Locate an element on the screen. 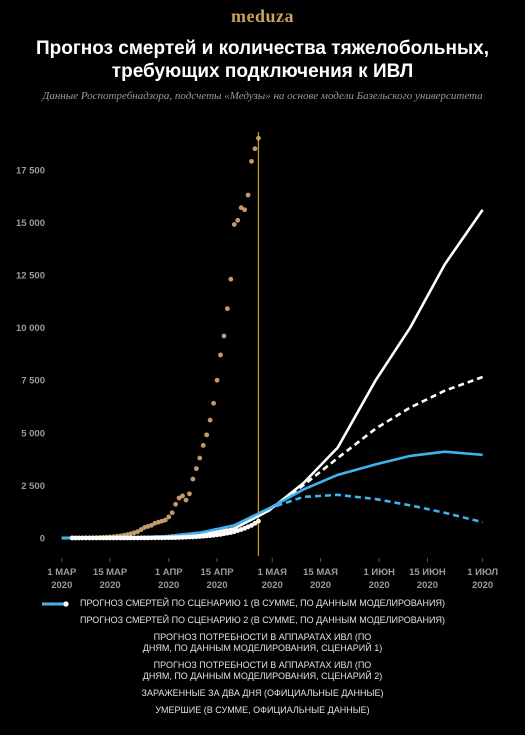  x-tick-label: 1 МАЯ 2020 is located at coordinates (272, 579).